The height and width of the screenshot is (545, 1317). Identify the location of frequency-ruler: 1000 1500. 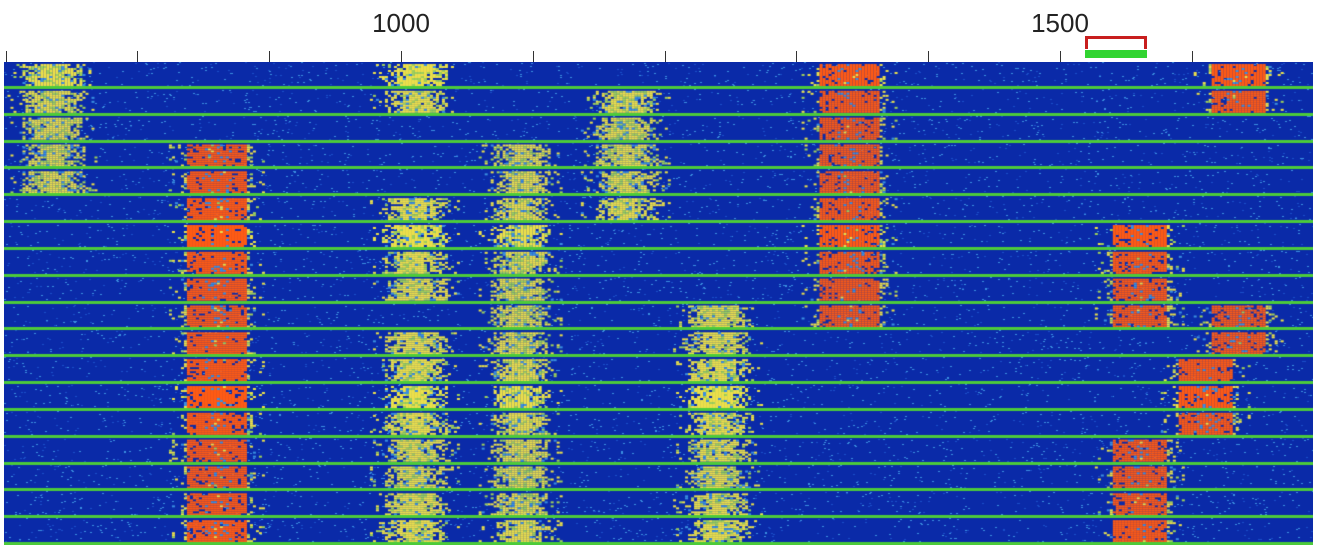
(658, 31).